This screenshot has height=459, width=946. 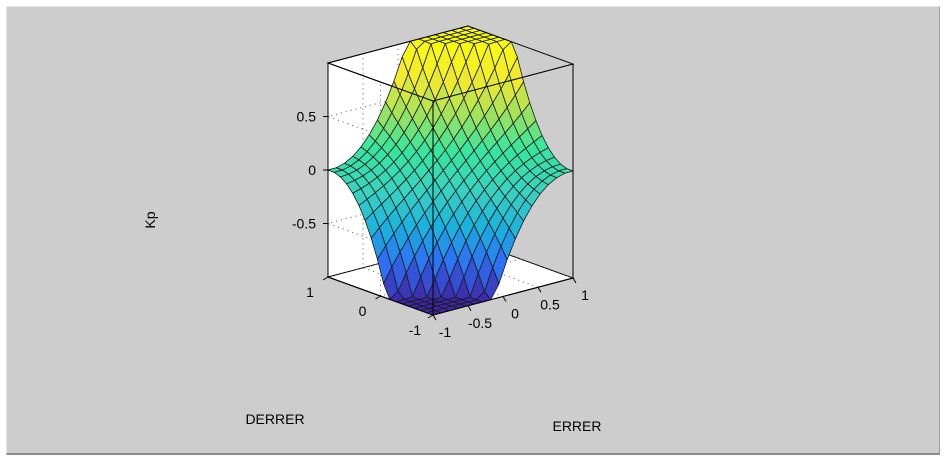 I want to click on y-tick-label: -1, so click(x=415, y=330).